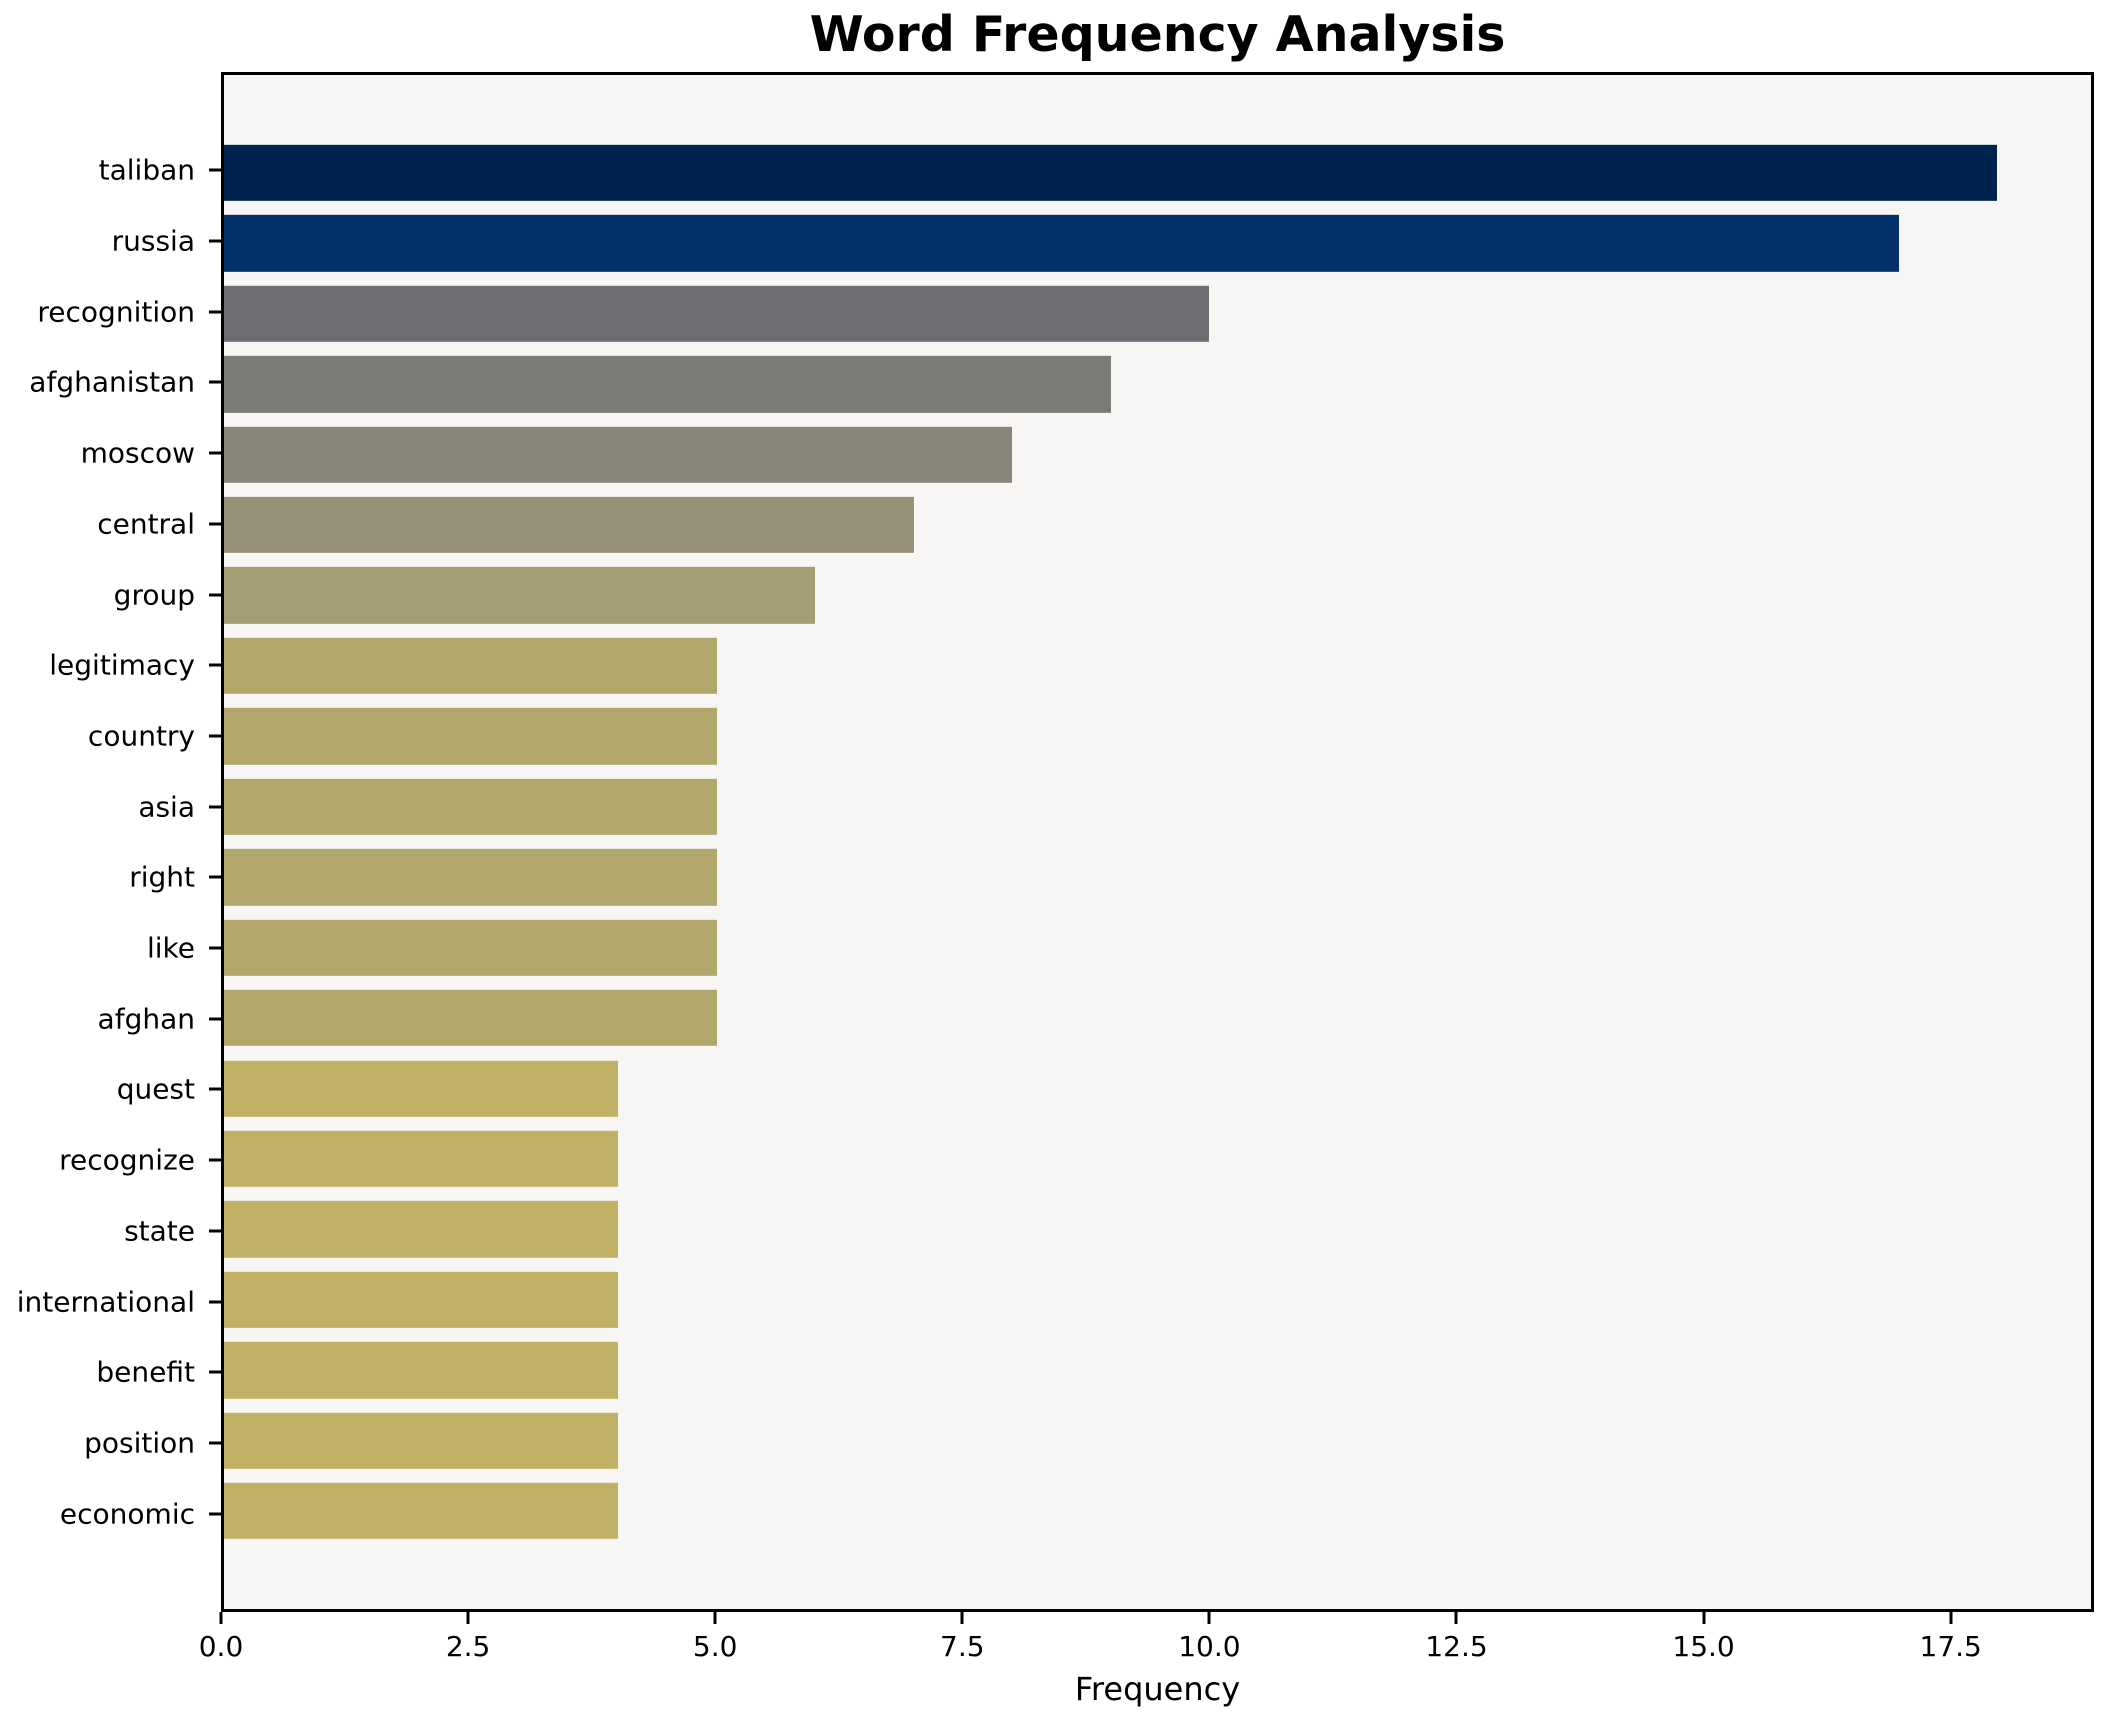 The height and width of the screenshot is (1722, 2101). What do you see at coordinates (1061, 243) in the screenshot?
I see `bar-russia` at bounding box center [1061, 243].